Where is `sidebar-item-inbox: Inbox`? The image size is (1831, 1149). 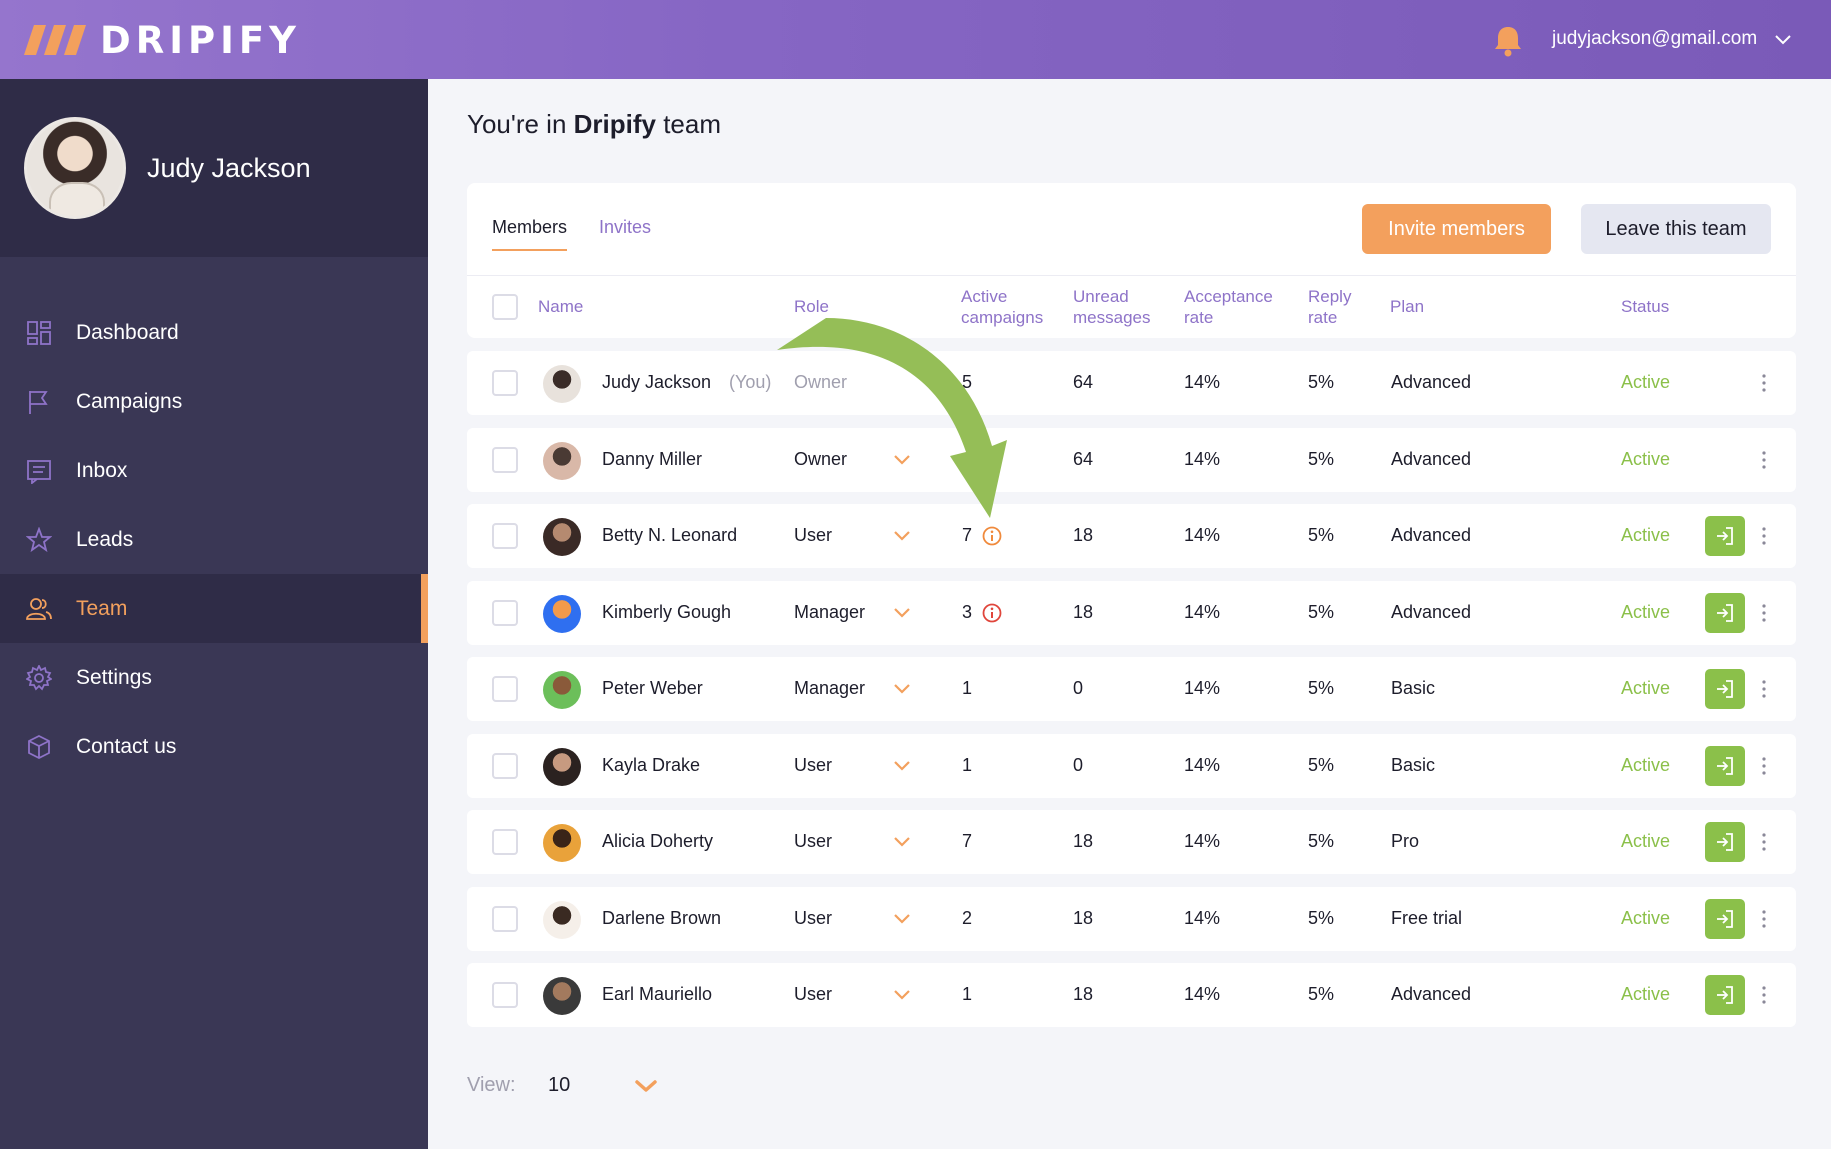 sidebar-item-inbox: Inbox is located at coordinates (214, 470).